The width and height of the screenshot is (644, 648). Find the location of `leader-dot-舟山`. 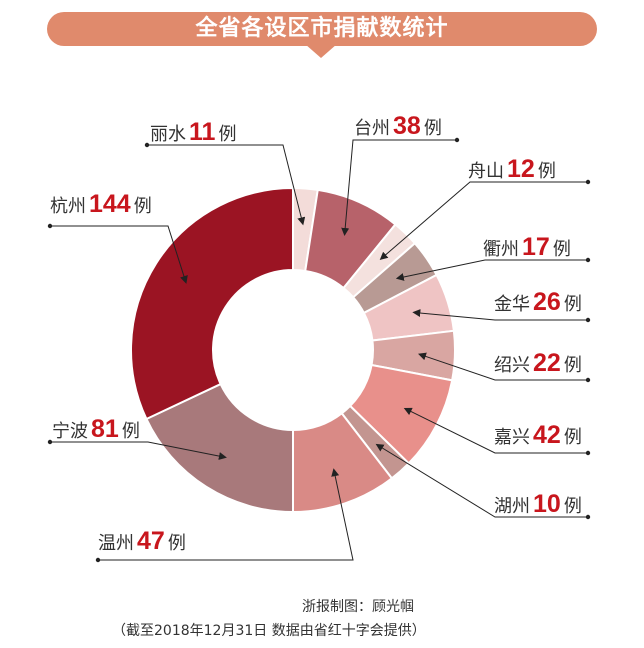

leader-dot-舟山 is located at coordinates (588, 182).